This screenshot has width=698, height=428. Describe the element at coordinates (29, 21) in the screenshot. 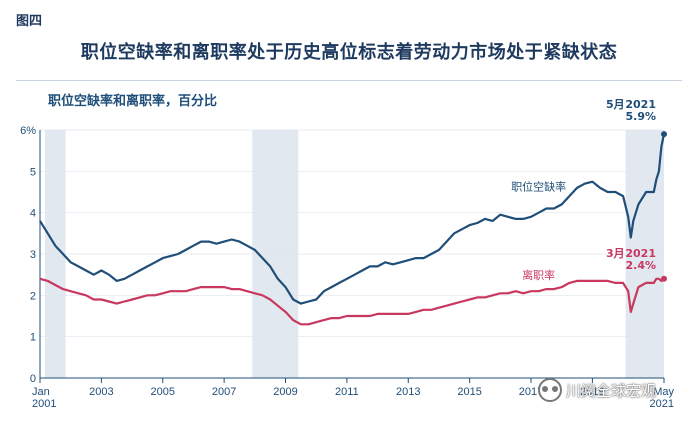

I see `figure-label: 图四` at that location.